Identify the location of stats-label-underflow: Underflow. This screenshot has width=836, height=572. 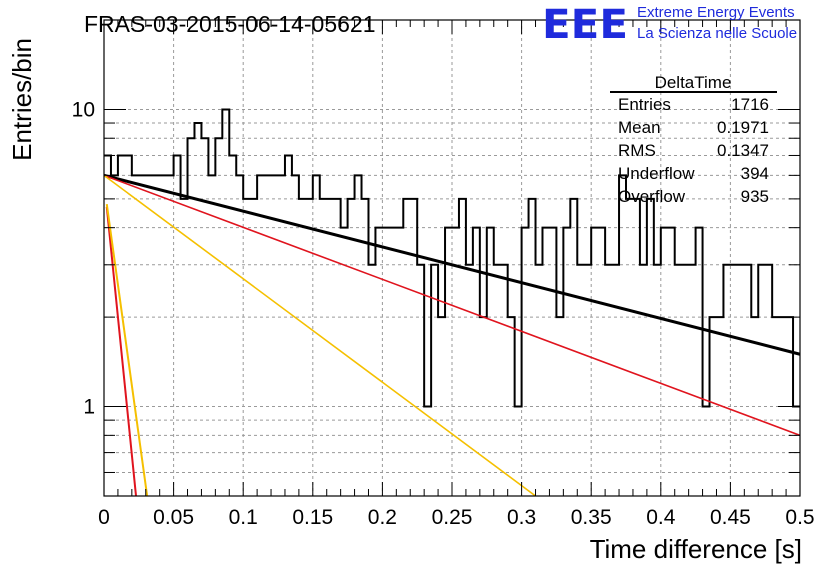
(656, 173).